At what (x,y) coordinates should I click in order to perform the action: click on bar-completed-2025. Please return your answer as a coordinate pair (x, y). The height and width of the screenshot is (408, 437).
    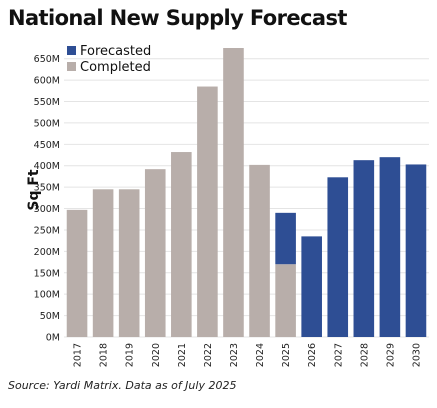
    Looking at the image, I should click on (285, 300).